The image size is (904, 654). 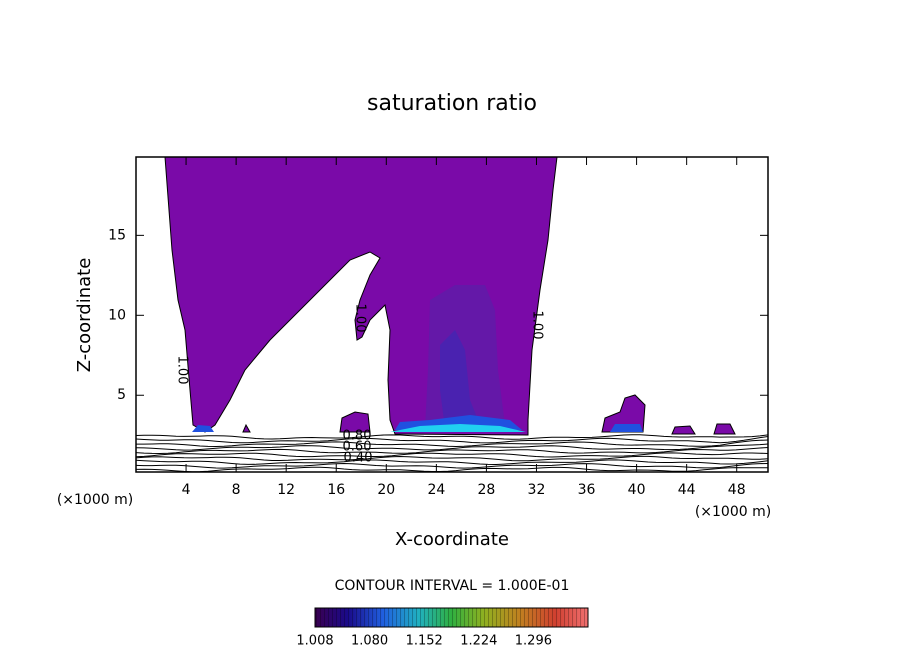 What do you see at coordinates (478, 641) in the screenshot?
I see `colorbar-label: 1.224` at bounding box center [478, 641].